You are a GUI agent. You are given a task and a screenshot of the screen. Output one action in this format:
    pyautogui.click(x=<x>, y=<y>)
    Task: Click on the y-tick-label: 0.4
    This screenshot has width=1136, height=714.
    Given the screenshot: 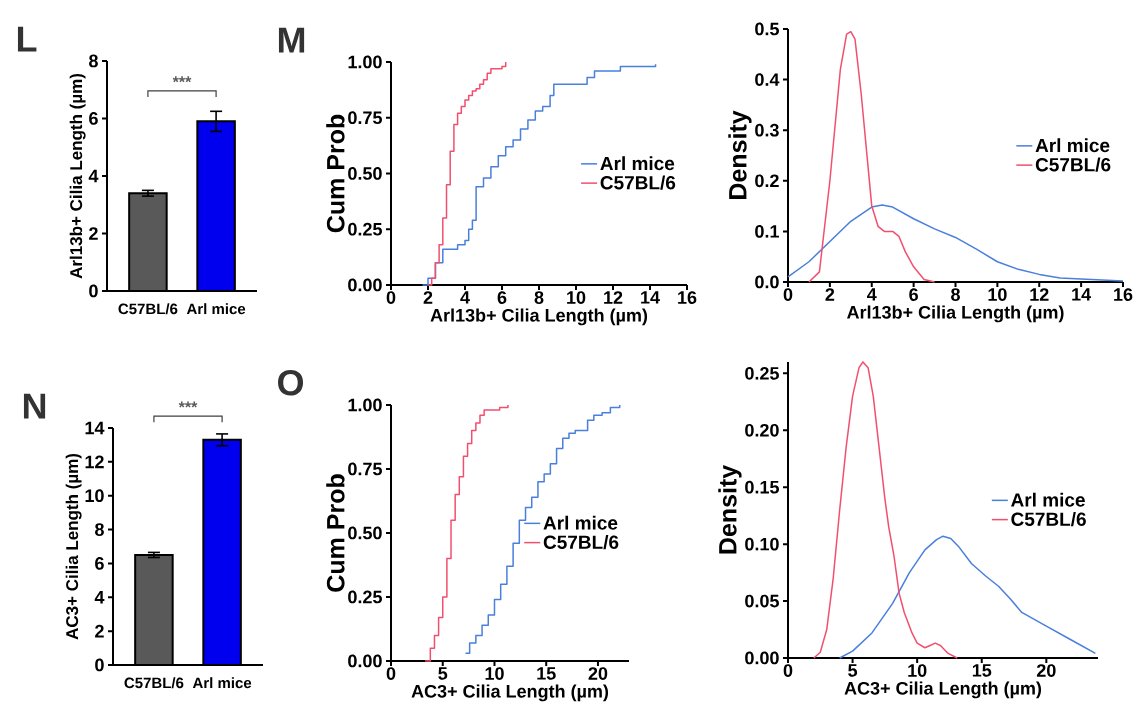 What is the action you would take?
    pyautogui.click(x=767, y=79)
    